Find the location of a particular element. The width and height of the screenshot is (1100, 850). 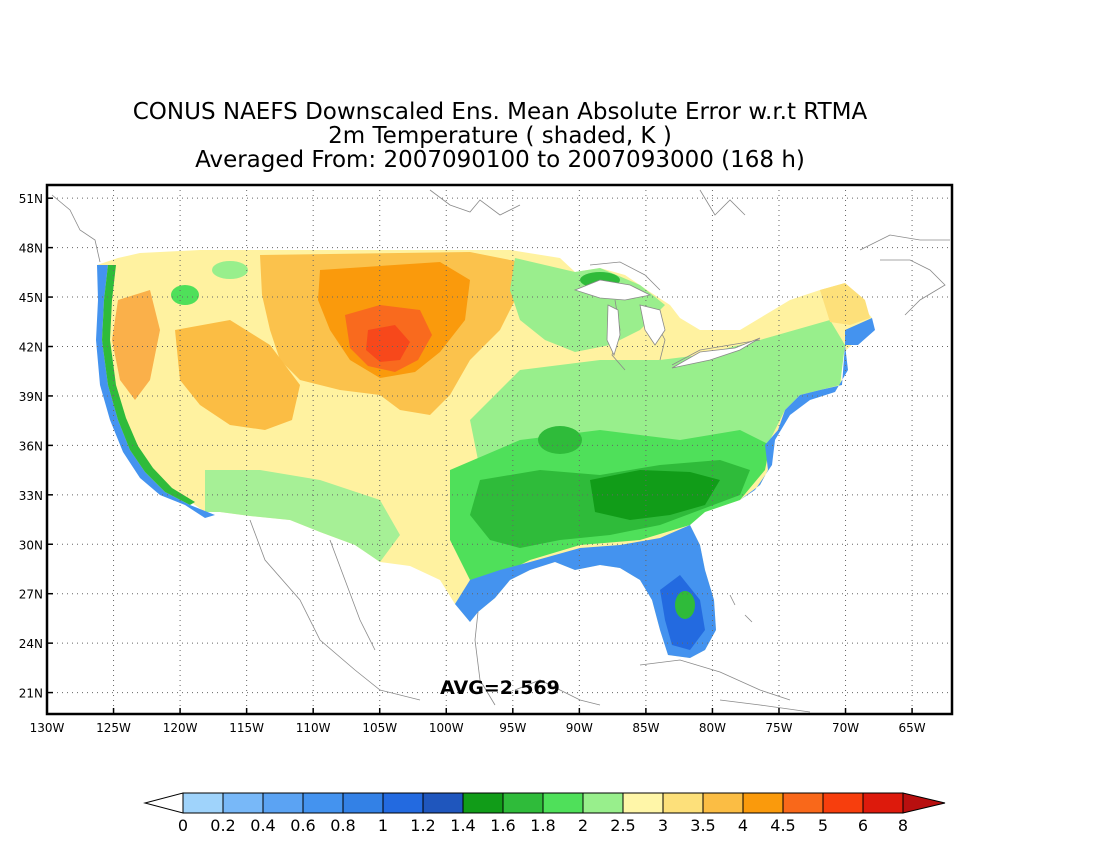

pacific-coast-green is located at coordinates (148, 385).